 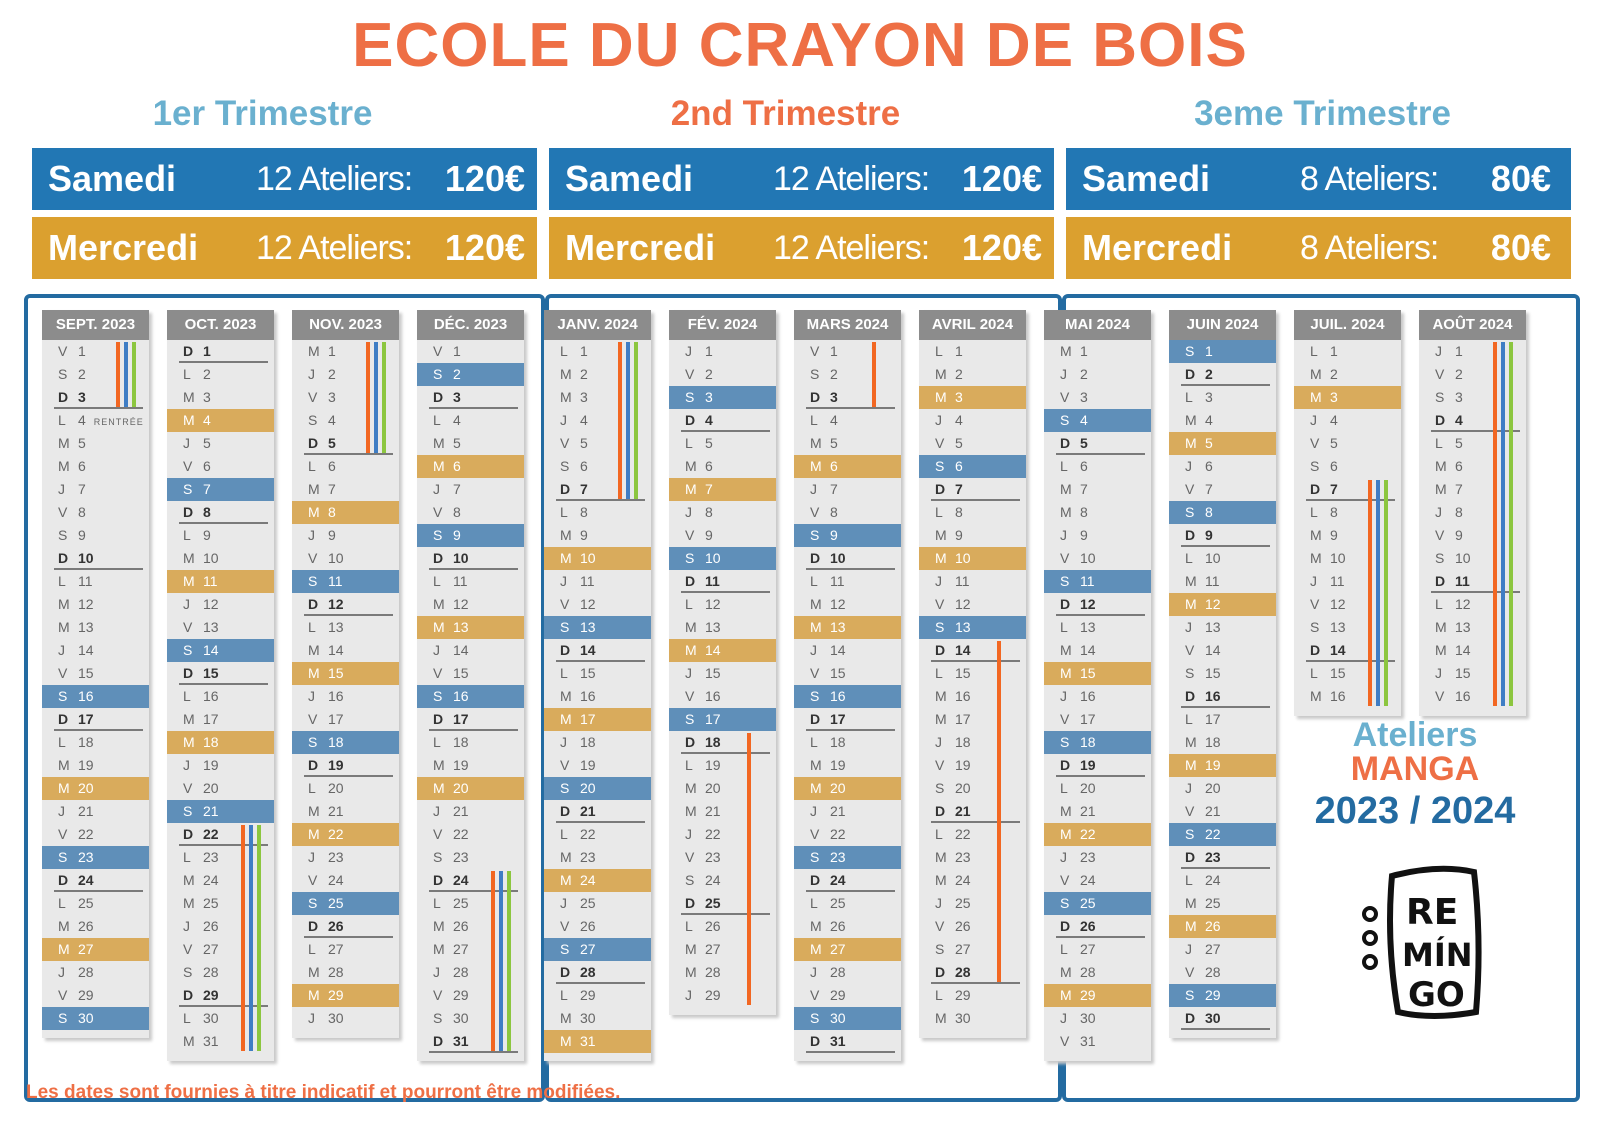 What do you see at coordinates (345, 972) in the screenshot?
I see `calendar-day: M 28` at bounding box center [345, 972].